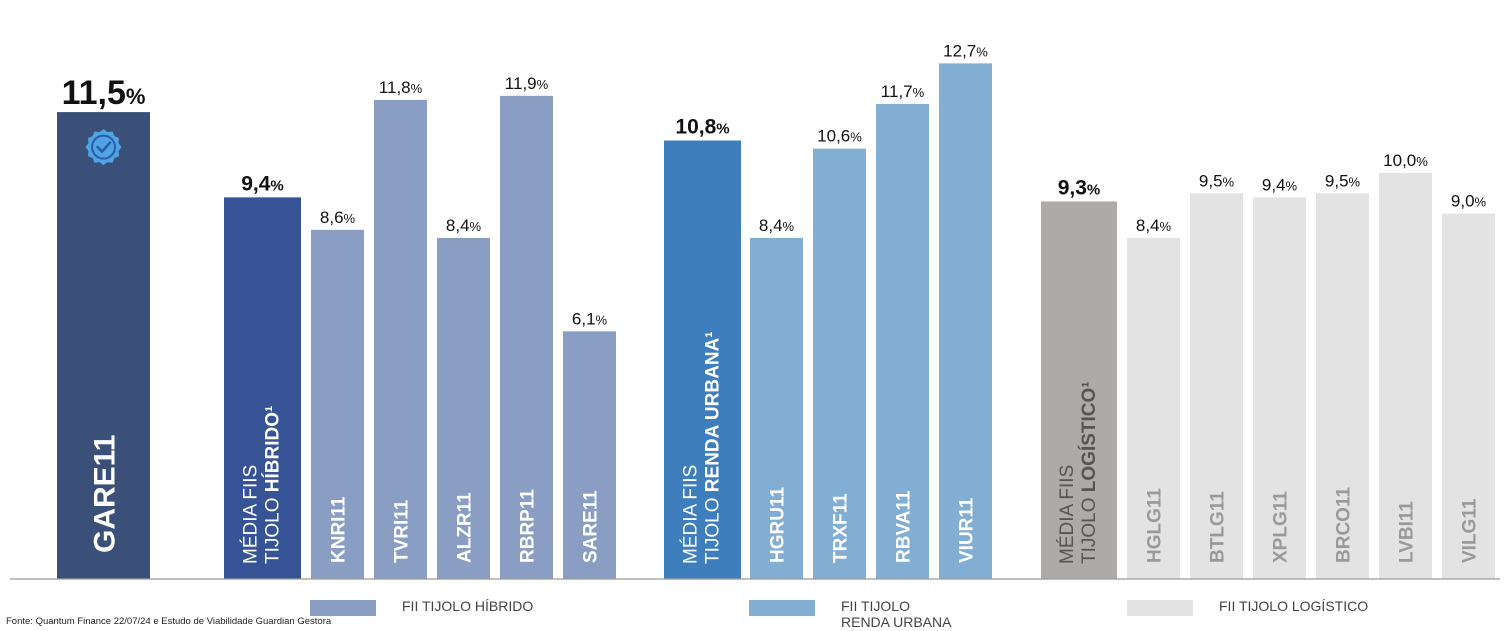 This screenshot has height=631, width=1510. What do you see at coordinates (401, 531) in the screenshot?
I see `category-label-tvri11: TVRI11` at bounding box center [401, 531].